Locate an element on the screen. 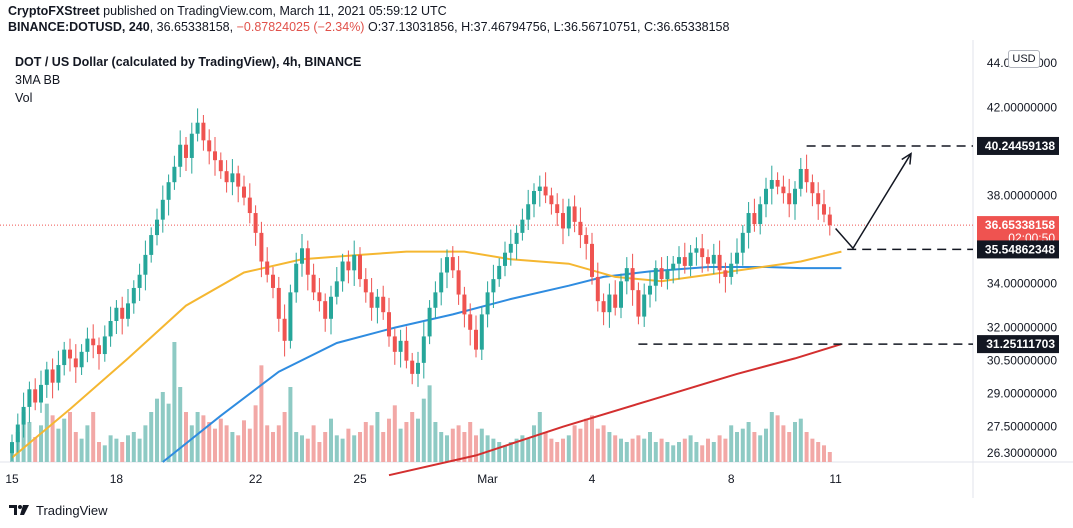  high-value: 37.46794756 is located at coordinates (510, 27).